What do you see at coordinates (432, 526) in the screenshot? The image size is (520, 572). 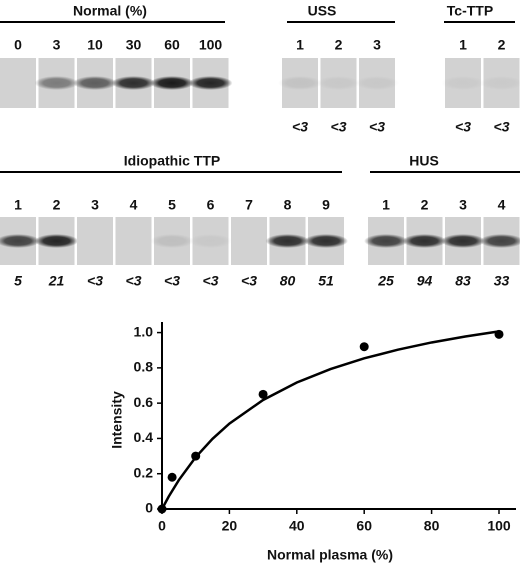 I see `x-tick-label: 80` at bounding box center [432, 526].